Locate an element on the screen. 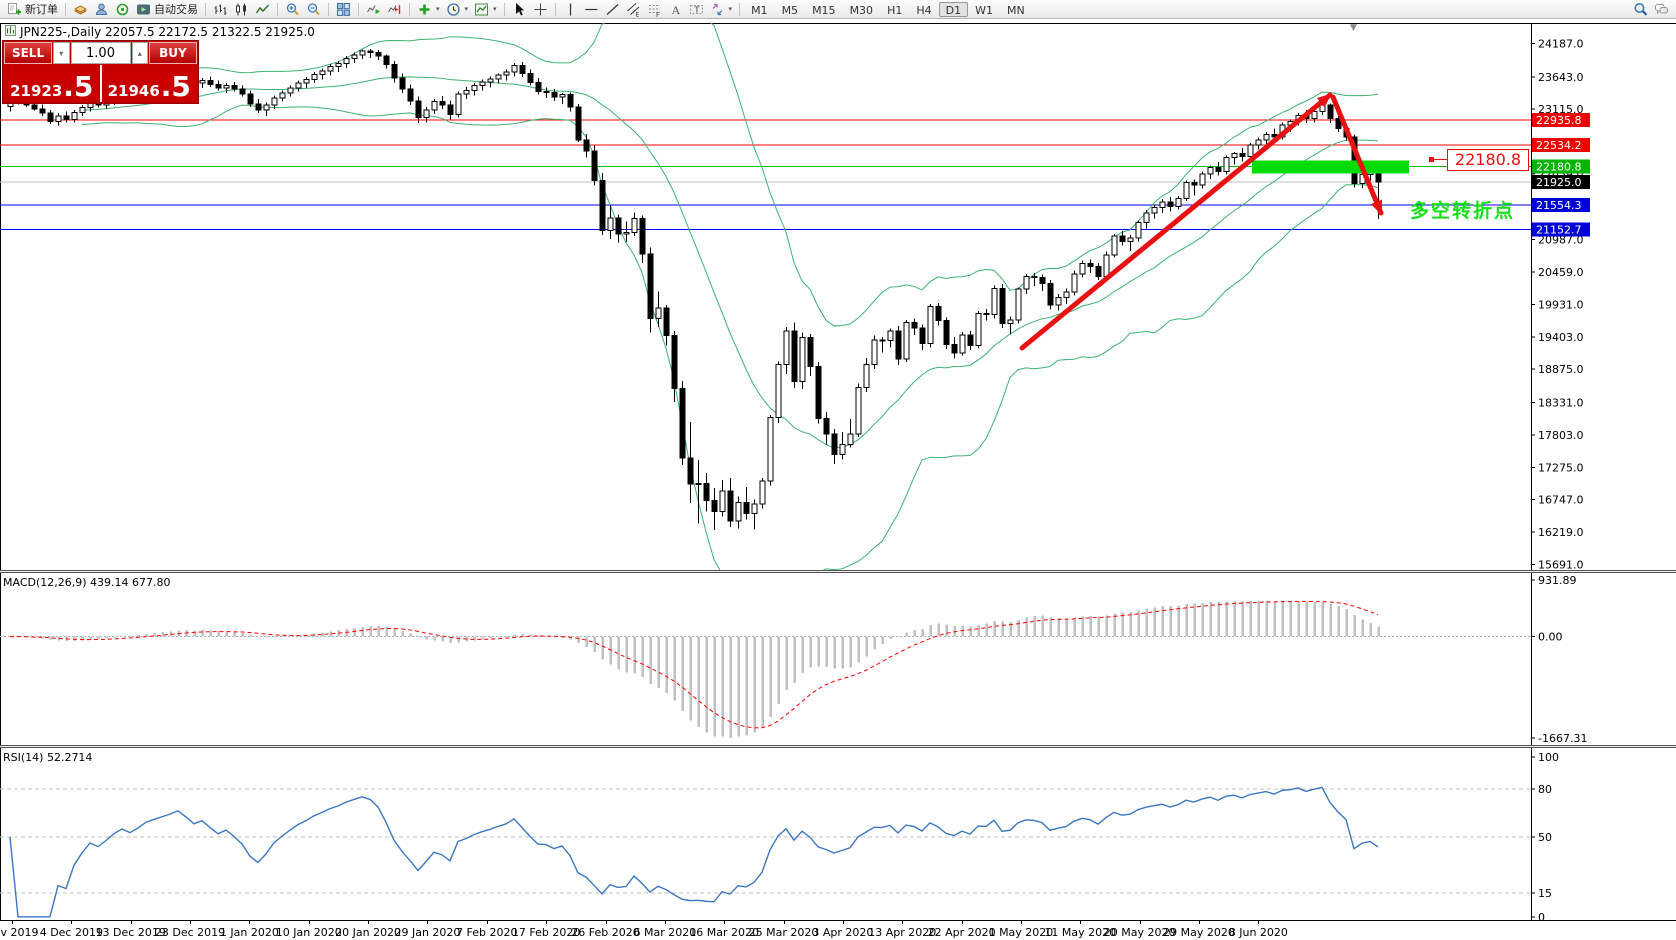  zoom-out-button is located at coordinates (313, 9).